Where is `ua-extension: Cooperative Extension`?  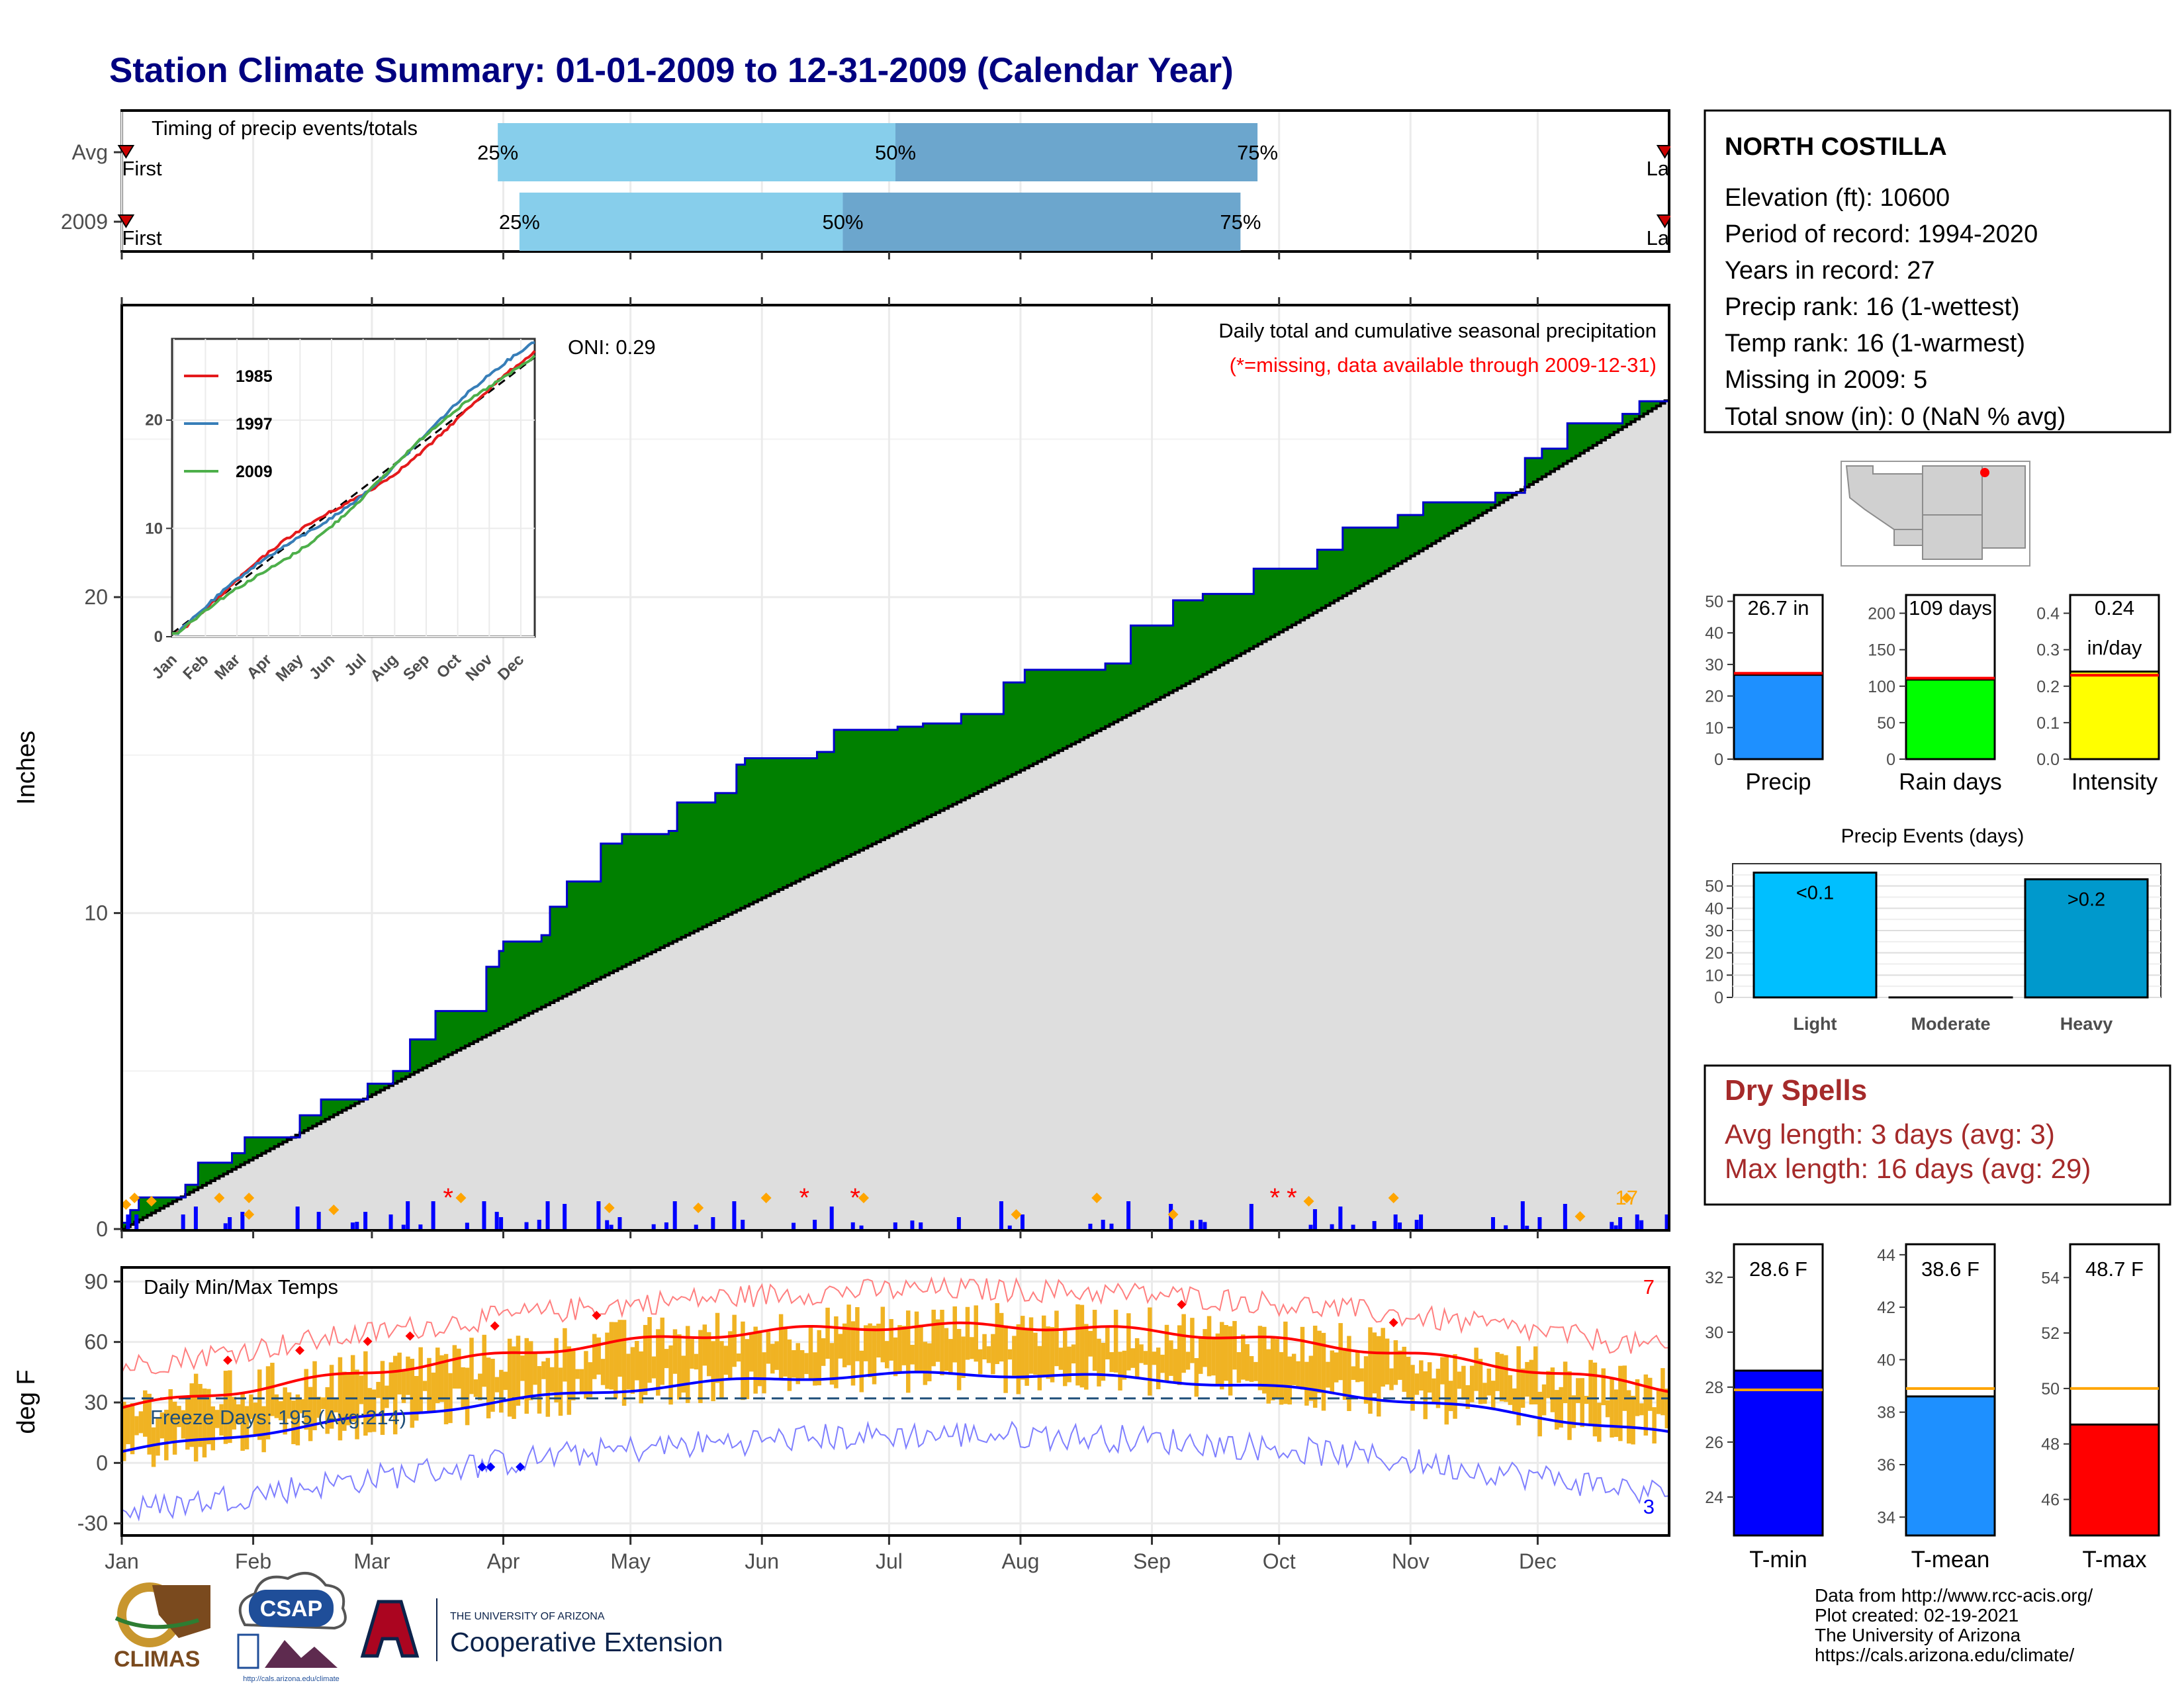
ua-extension: Cooperative Extension is located at coordinates (586, 1642).